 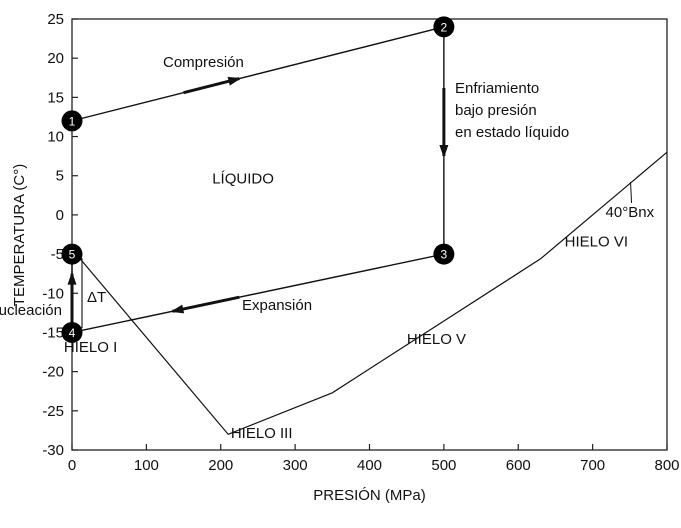 I want to click on y-axis-label: TEMPERATURA (C°), so click(x=19, y=235).